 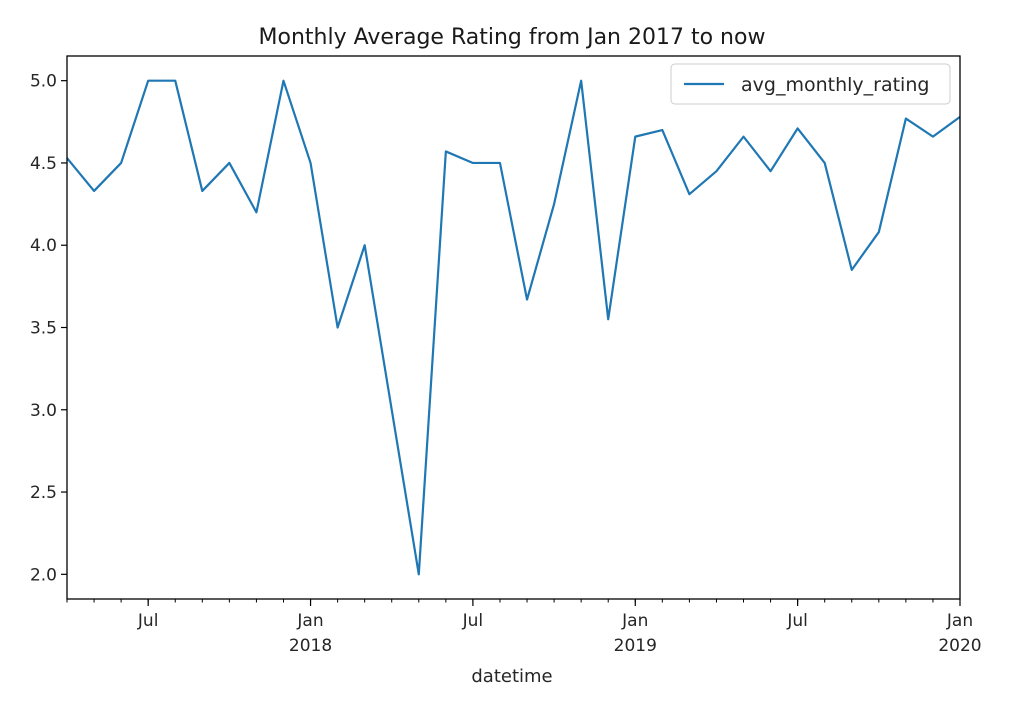 I want to click on y-tick-label: 3.5, so click(x=43, y=329).